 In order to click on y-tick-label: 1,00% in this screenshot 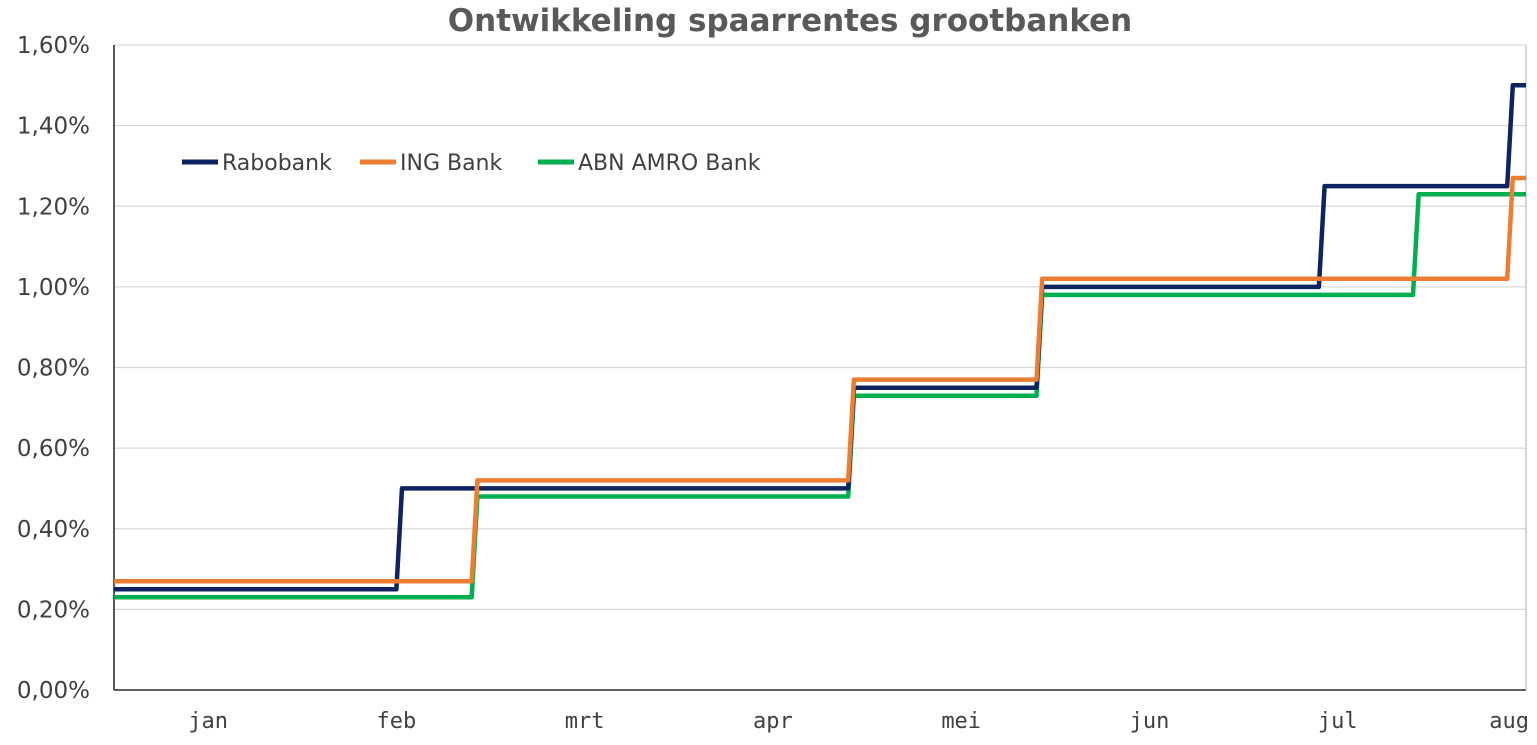, I will do `click(53, 288)`.